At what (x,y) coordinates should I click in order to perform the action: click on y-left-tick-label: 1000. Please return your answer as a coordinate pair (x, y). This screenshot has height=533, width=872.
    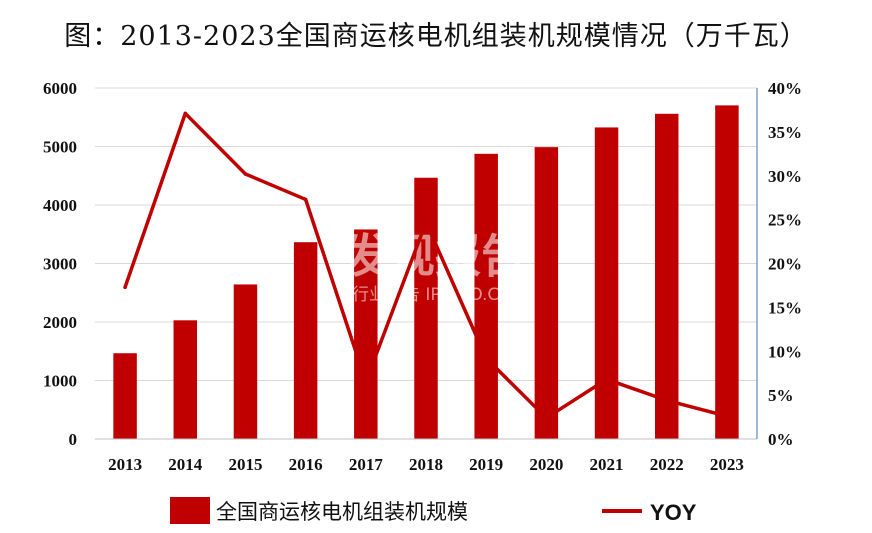
    Looking at the image, I should click on (60, 381).